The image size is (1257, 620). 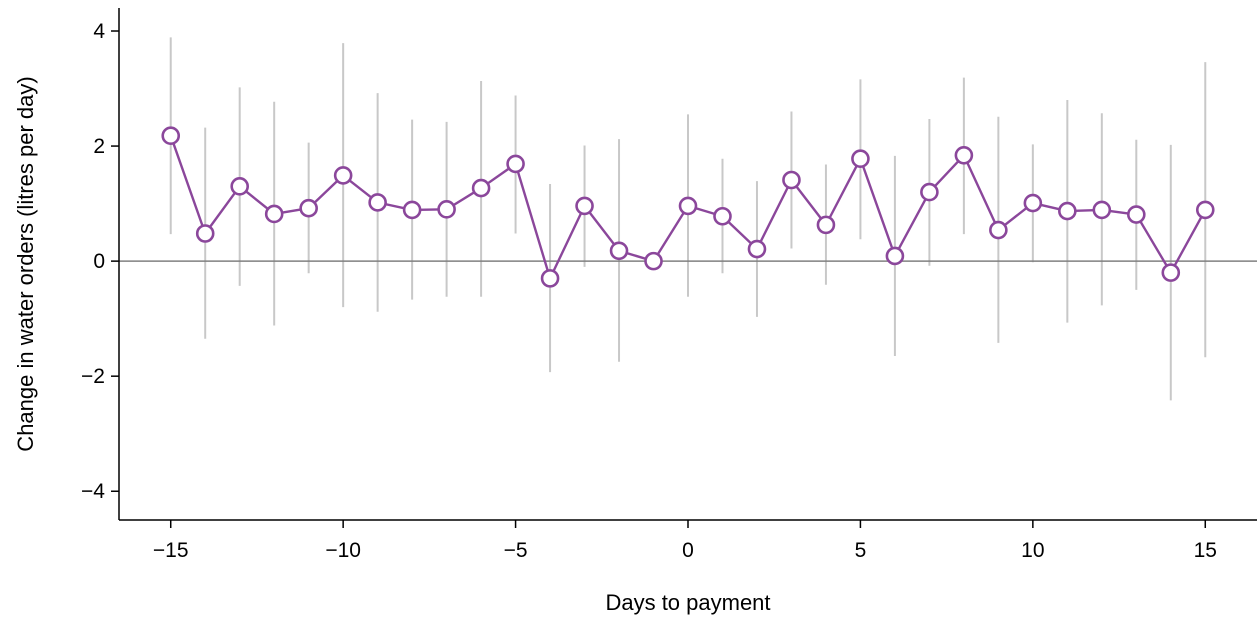 I want to click on x-tick-label: 10, so click(x=1032, y=550).